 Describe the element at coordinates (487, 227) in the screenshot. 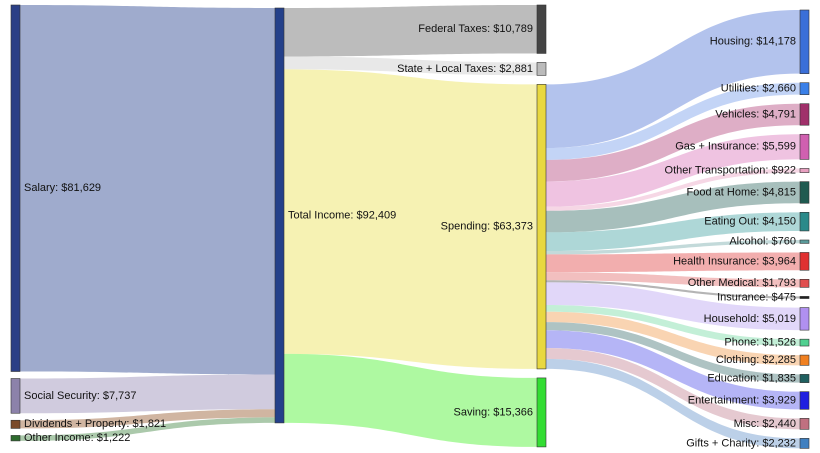

I see `node-label: Spending: $63,373` at that location.